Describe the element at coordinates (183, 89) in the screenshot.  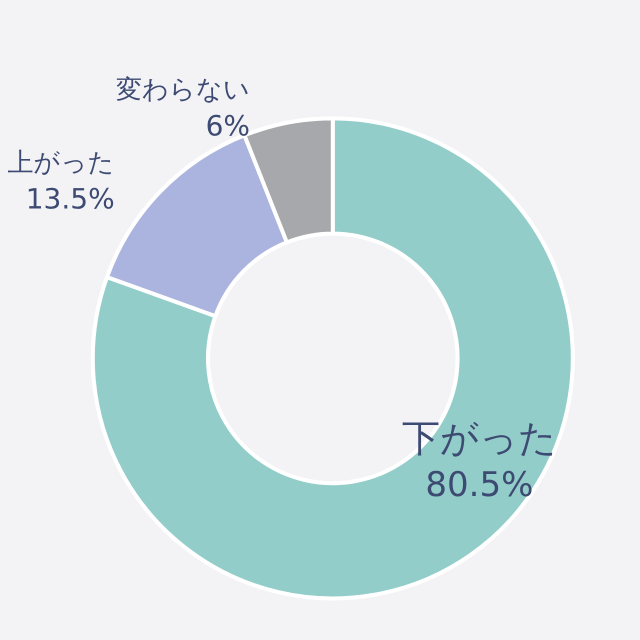
I see `slice-label: 変わらない` at that location.